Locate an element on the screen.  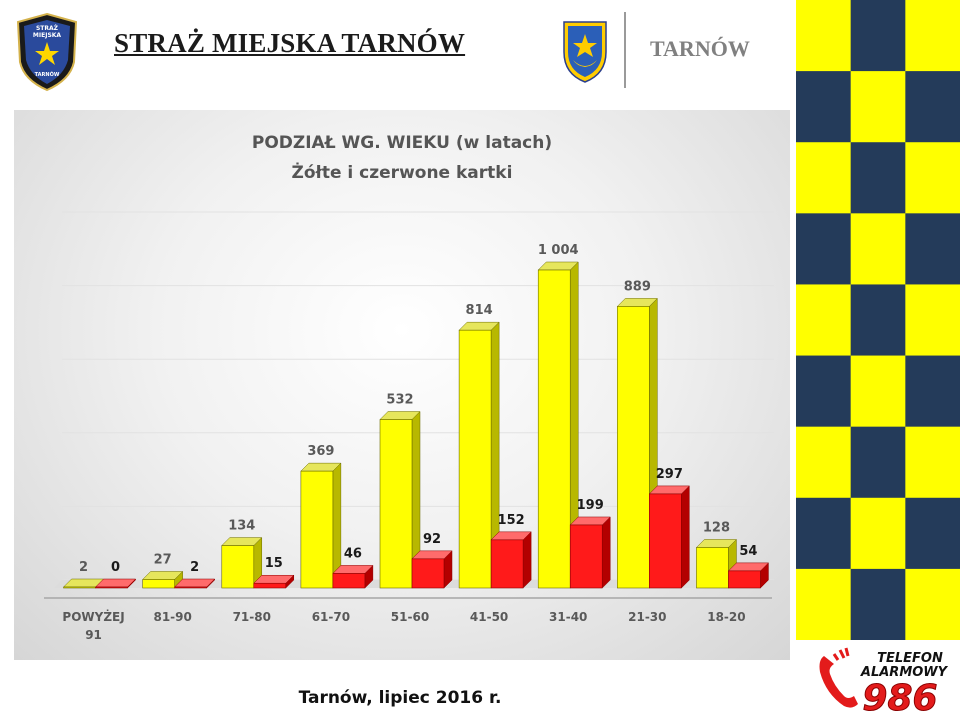
city-guard-badge-logo: STRAŻ MIEJSKA TARNÓW is located at coordinates (47, 52).